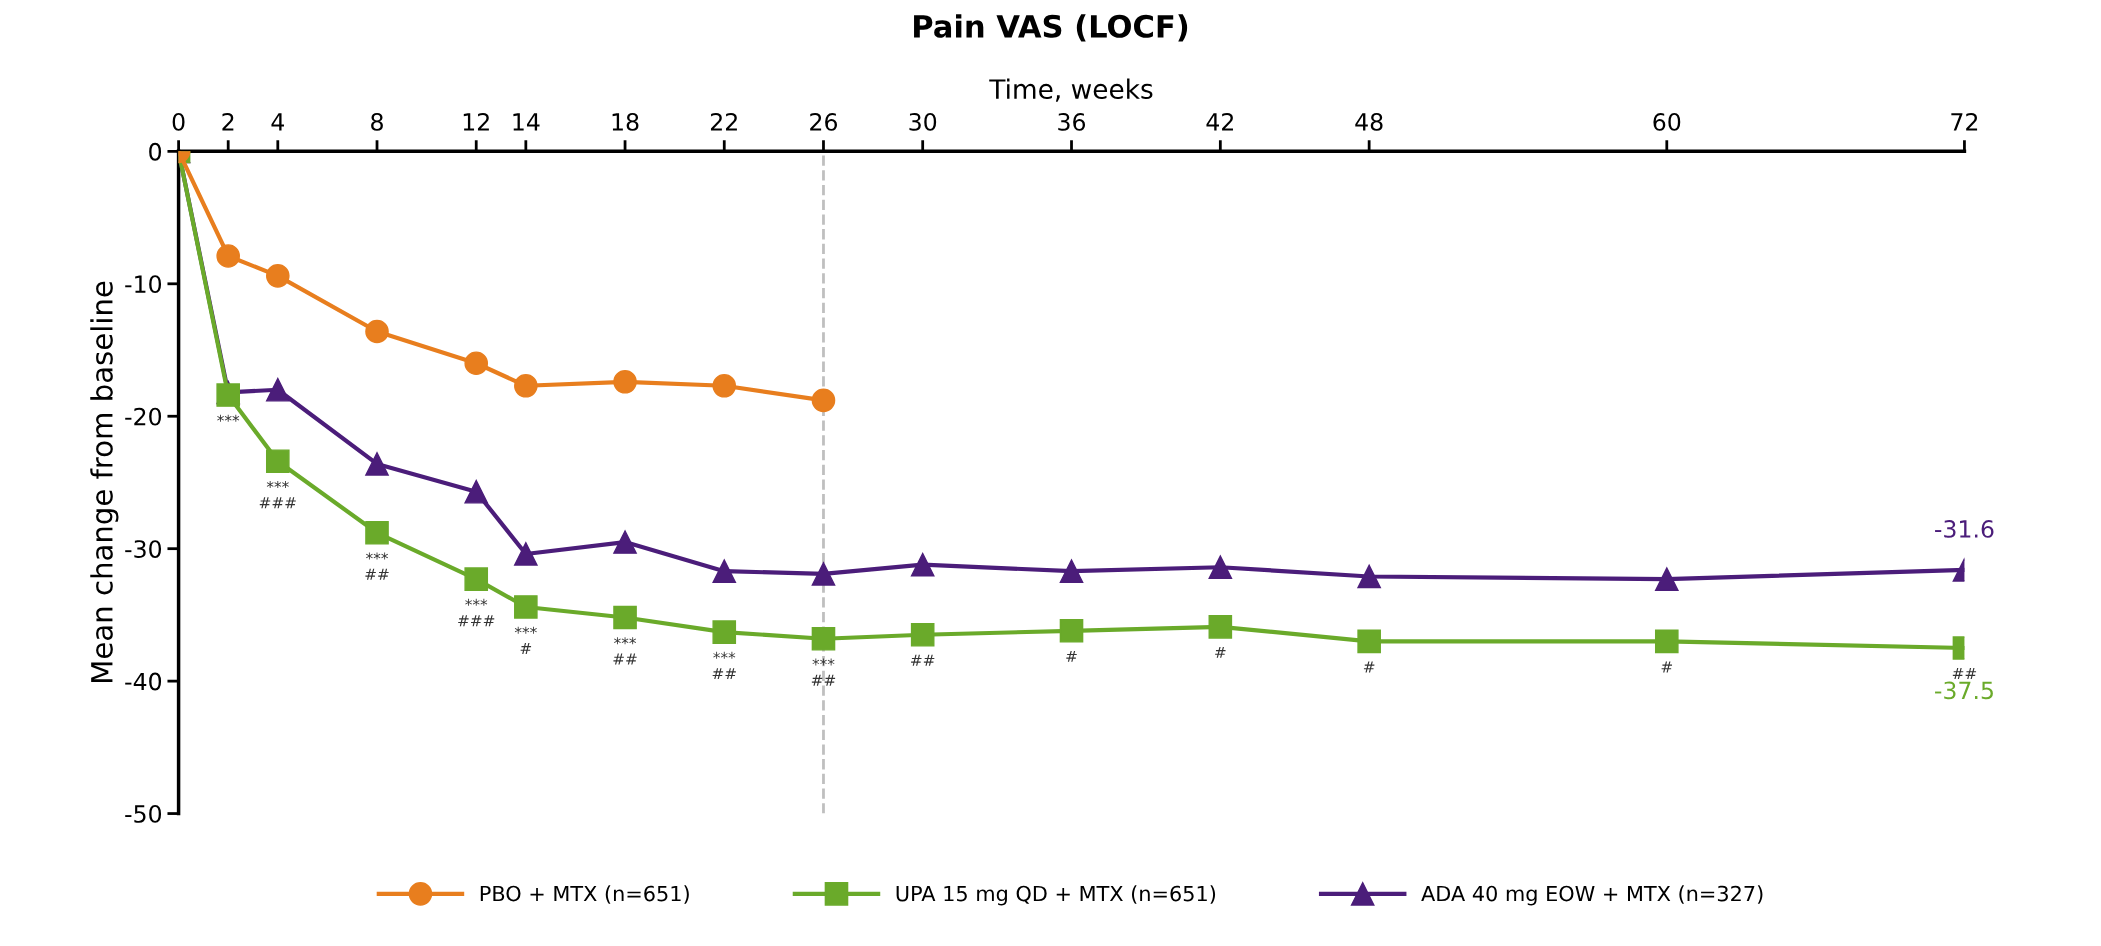 The width and height of the screenshot is (2101, 946). I want to click on y-tick-label: -50, so click(143, 814).